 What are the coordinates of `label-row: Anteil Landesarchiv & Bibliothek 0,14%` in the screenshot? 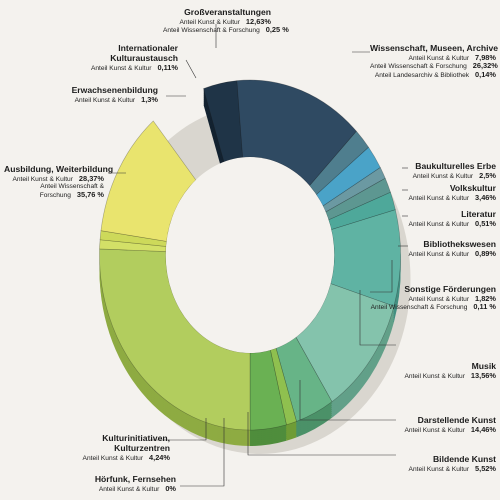 It's located at (435, 75).